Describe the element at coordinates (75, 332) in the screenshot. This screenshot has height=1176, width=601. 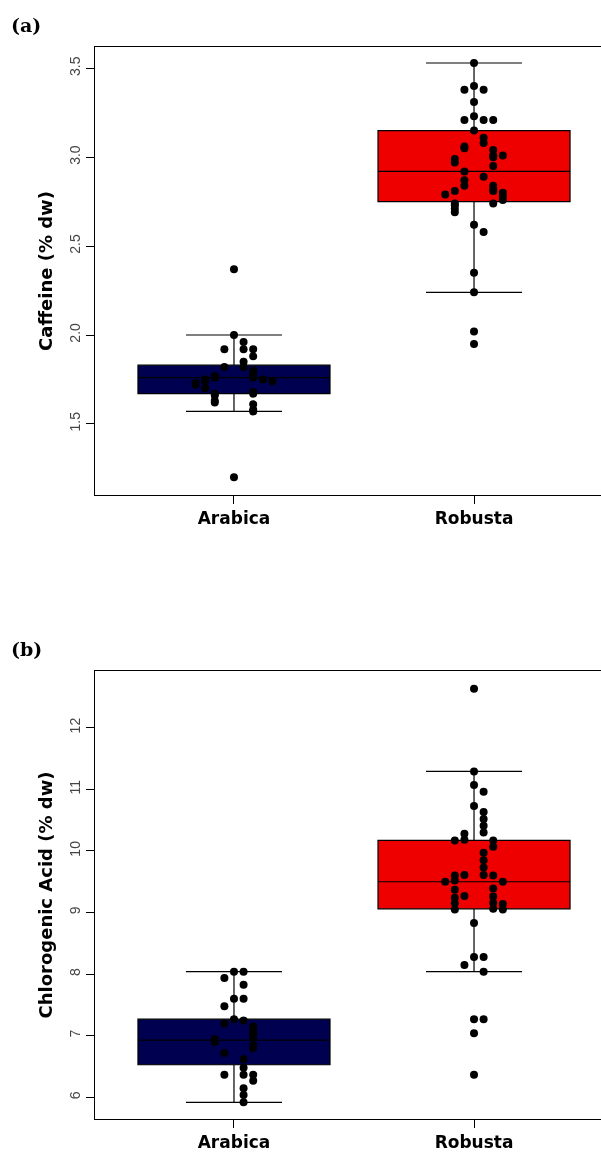
I see `y-tick-label: 2.0` at that location.